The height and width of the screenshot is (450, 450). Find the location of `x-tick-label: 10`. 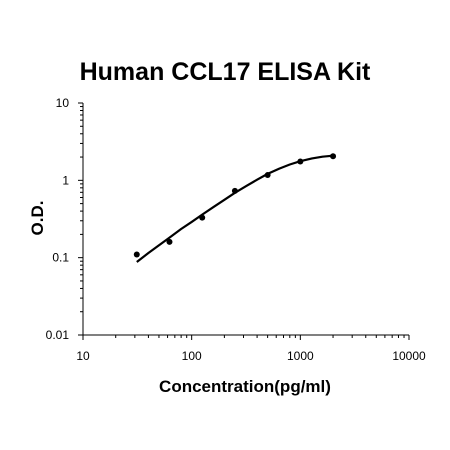

x-tick-label: 10 is located at coordinates (83, 356).